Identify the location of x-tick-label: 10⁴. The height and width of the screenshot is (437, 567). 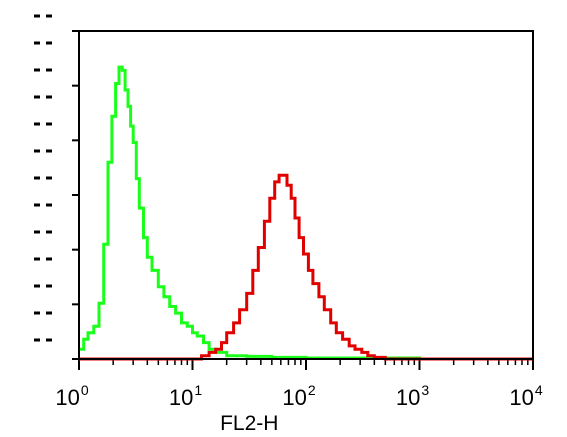
(525, 396).